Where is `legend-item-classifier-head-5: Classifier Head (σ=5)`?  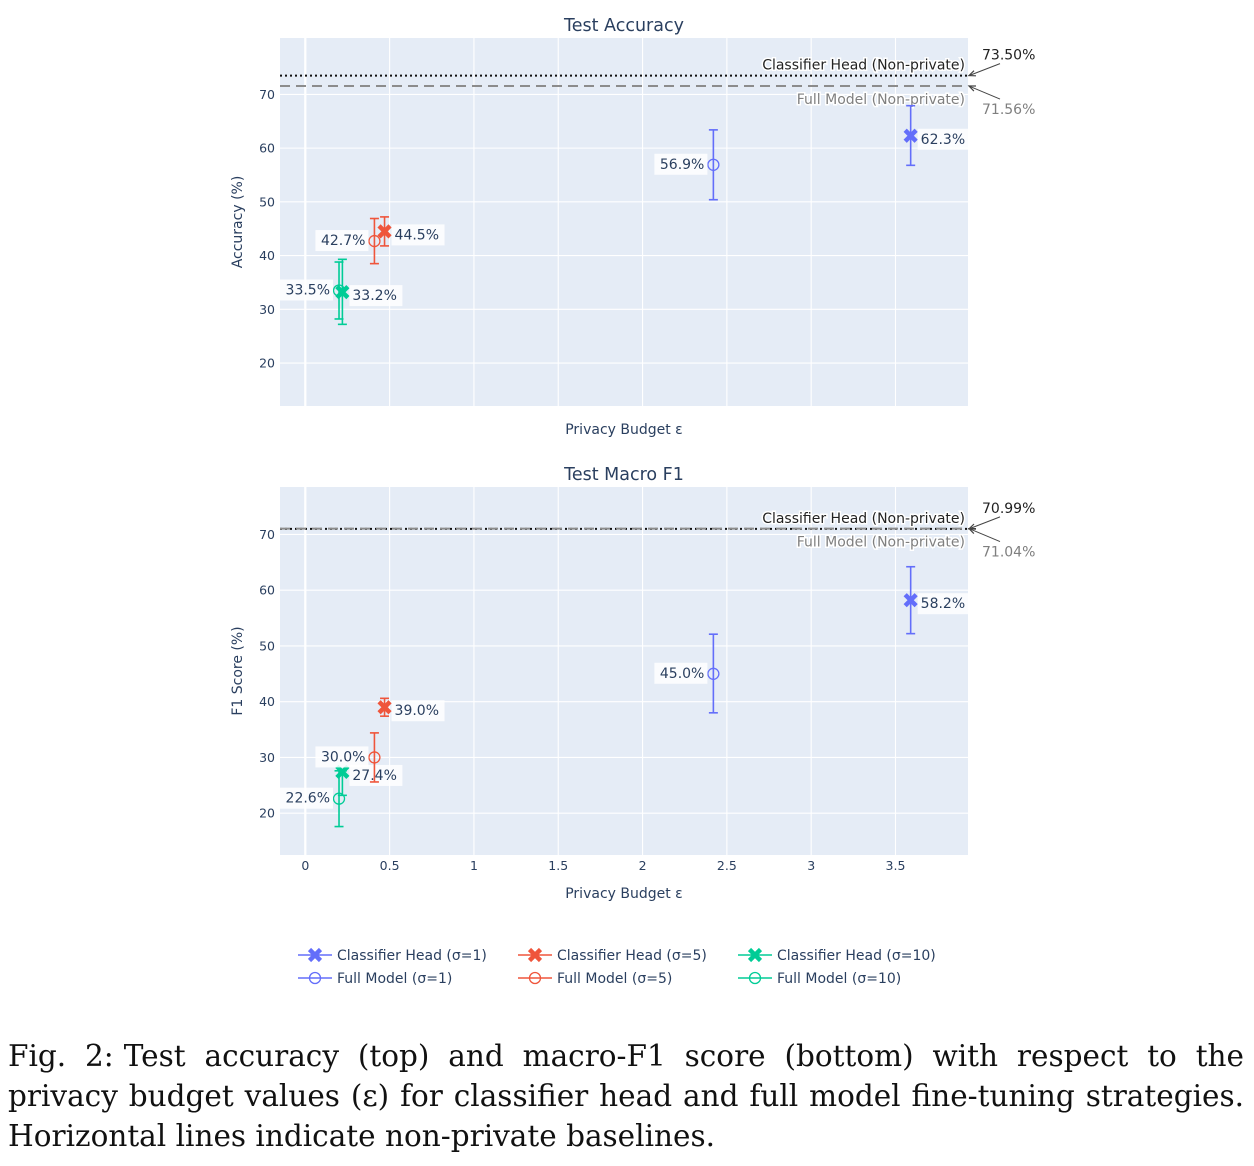 legend-item-classifier-head-5: Classifier Head (σ=5) is located at coordinates (612, 955).